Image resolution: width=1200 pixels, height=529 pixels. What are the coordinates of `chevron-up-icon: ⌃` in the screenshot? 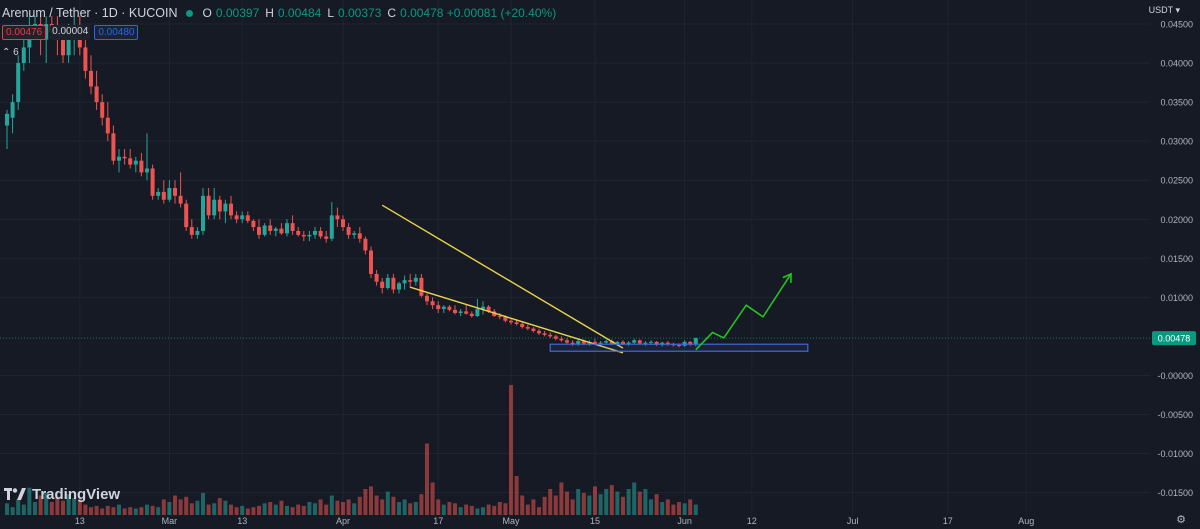 It's located at (6, 52).